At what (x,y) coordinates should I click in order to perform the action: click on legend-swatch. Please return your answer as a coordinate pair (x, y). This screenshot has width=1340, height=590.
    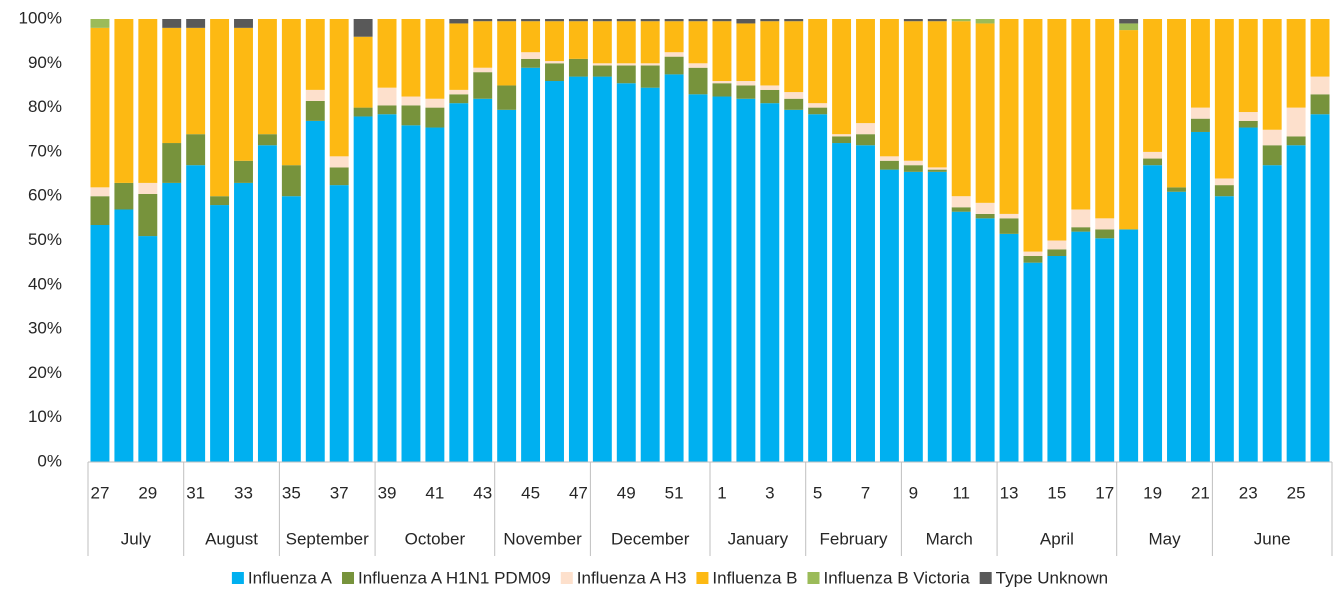
    Looking at the image, I should click on (985, 578).